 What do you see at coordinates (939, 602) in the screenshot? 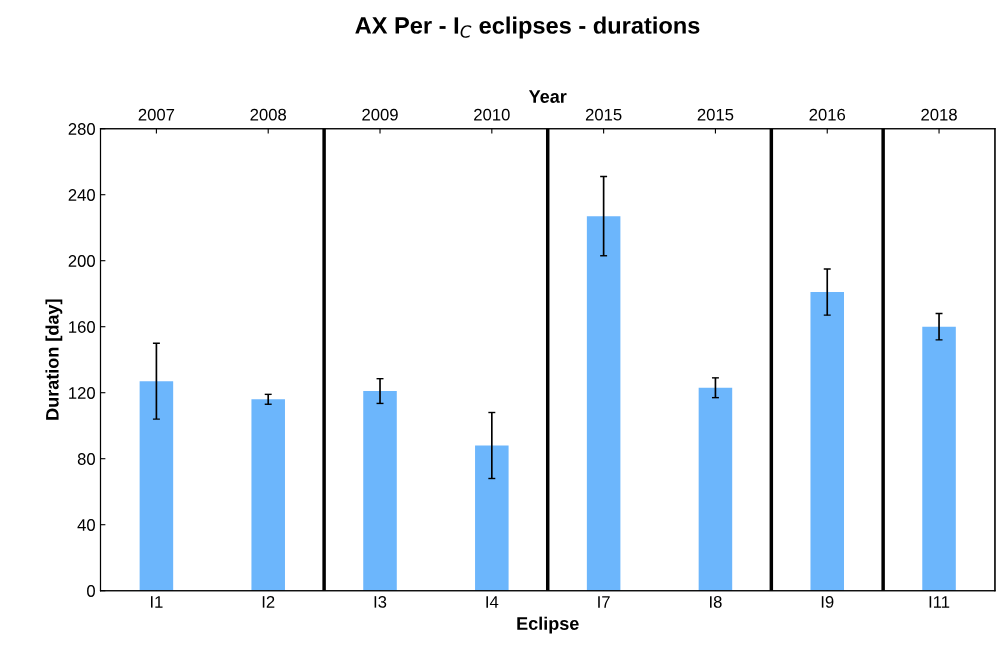
I see `x-tick-label: I11` at bounding box center [939, 602].